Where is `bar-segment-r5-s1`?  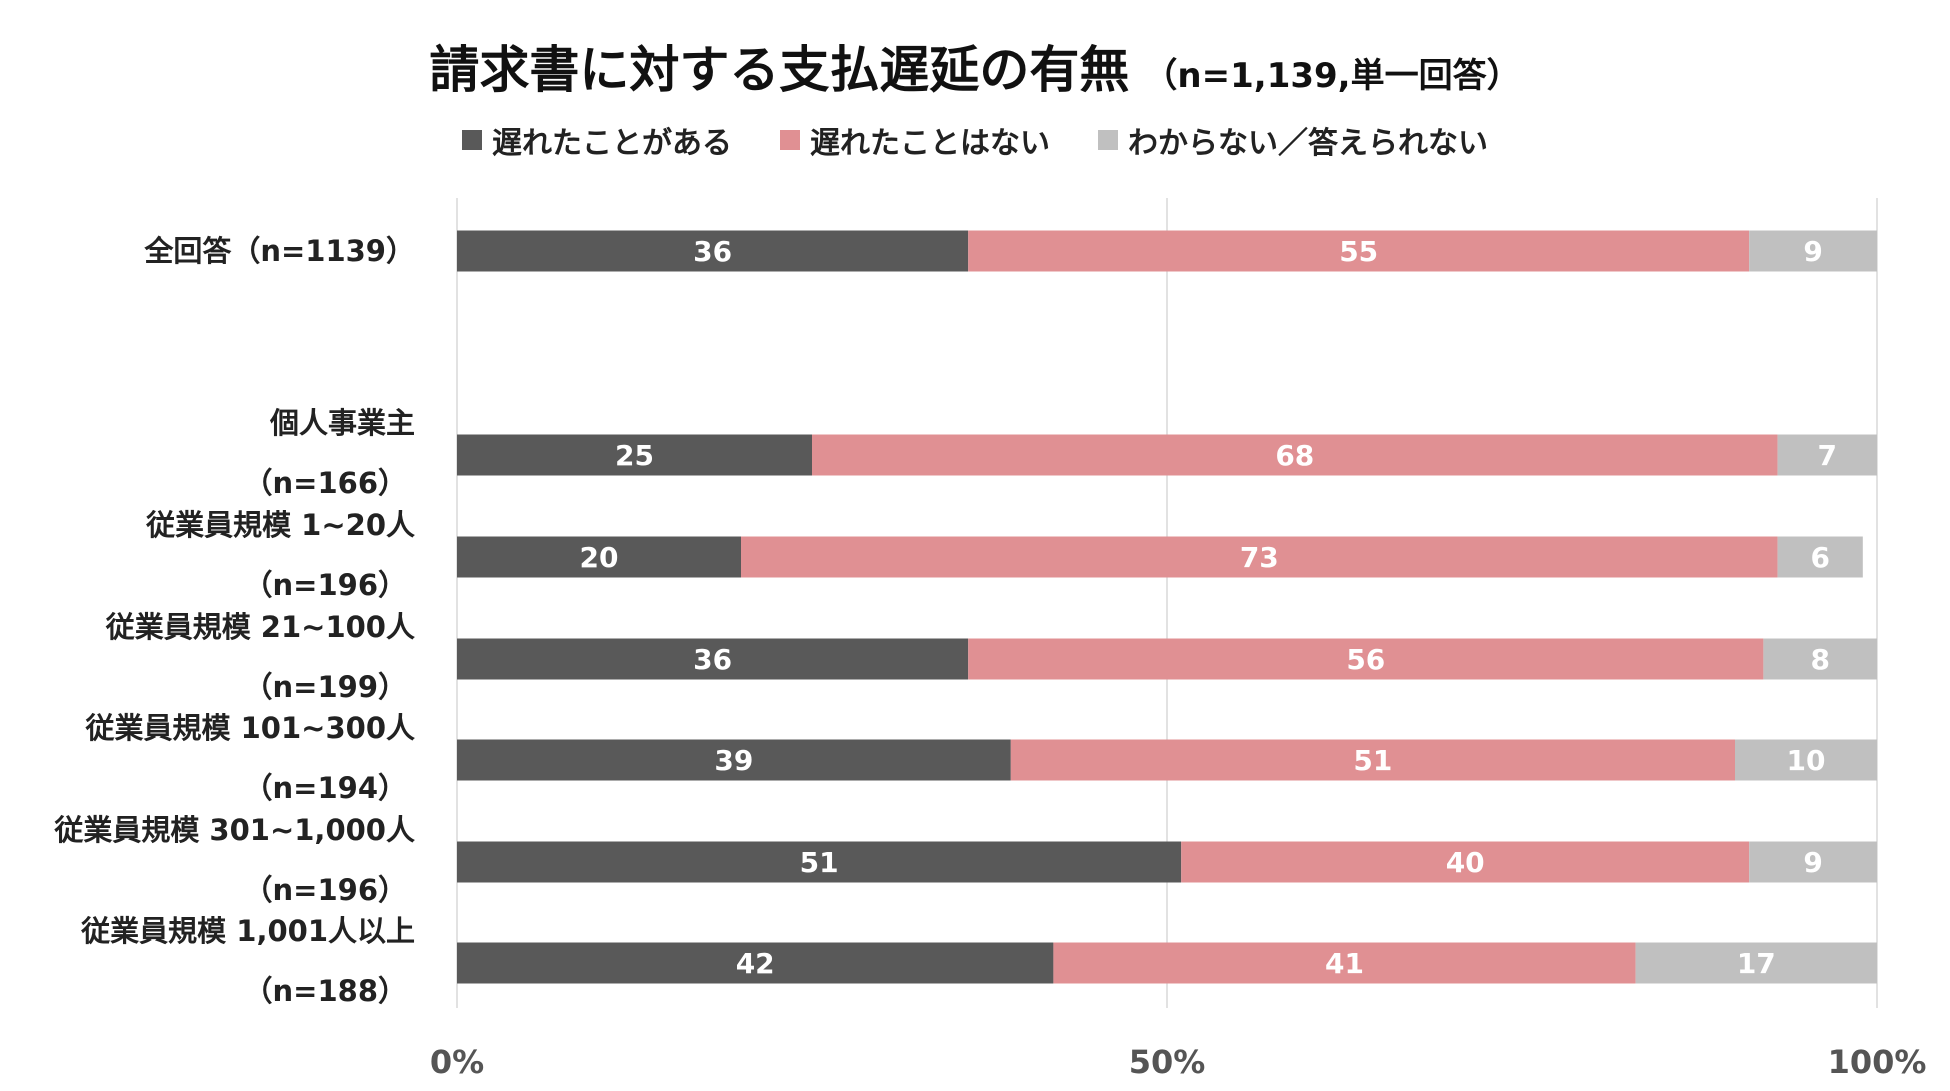 bar-segment-r5-s1 is located at coordinates (1465, 862).